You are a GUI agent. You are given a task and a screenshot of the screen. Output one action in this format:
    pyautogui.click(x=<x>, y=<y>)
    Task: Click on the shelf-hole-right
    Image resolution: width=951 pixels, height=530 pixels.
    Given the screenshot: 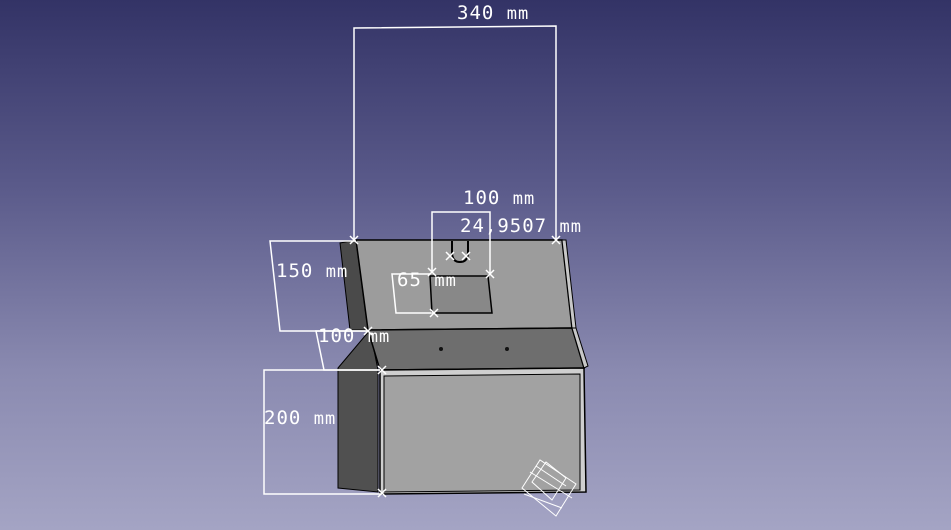 What is the action you would take?
    pyautogui.click(x=507, y=349)
    